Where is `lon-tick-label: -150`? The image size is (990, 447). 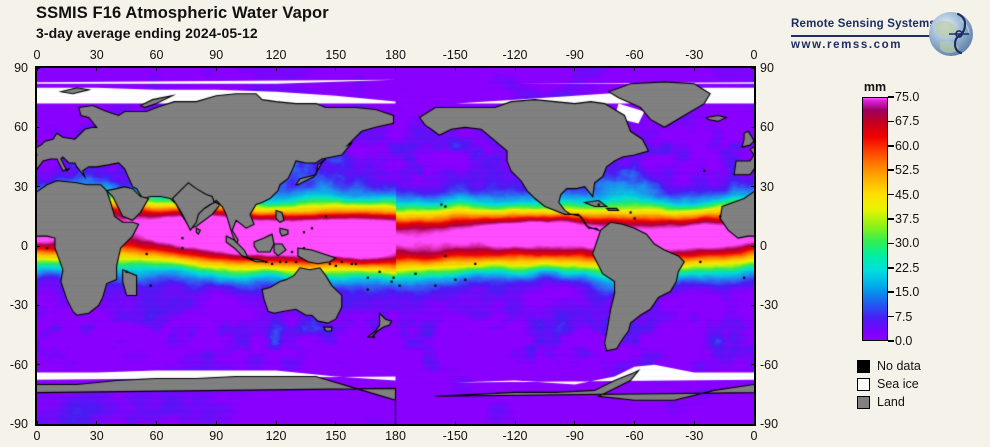 lon-tick-label: -150 is located at coordinates (455, 55).